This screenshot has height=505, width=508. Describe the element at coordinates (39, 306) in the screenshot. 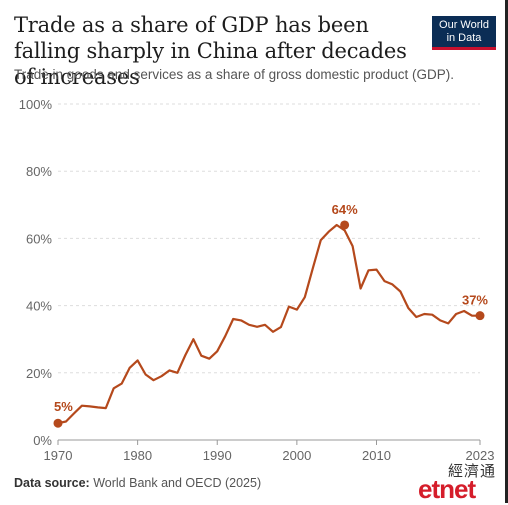

I see `y-tick-label: 40%` at that location.